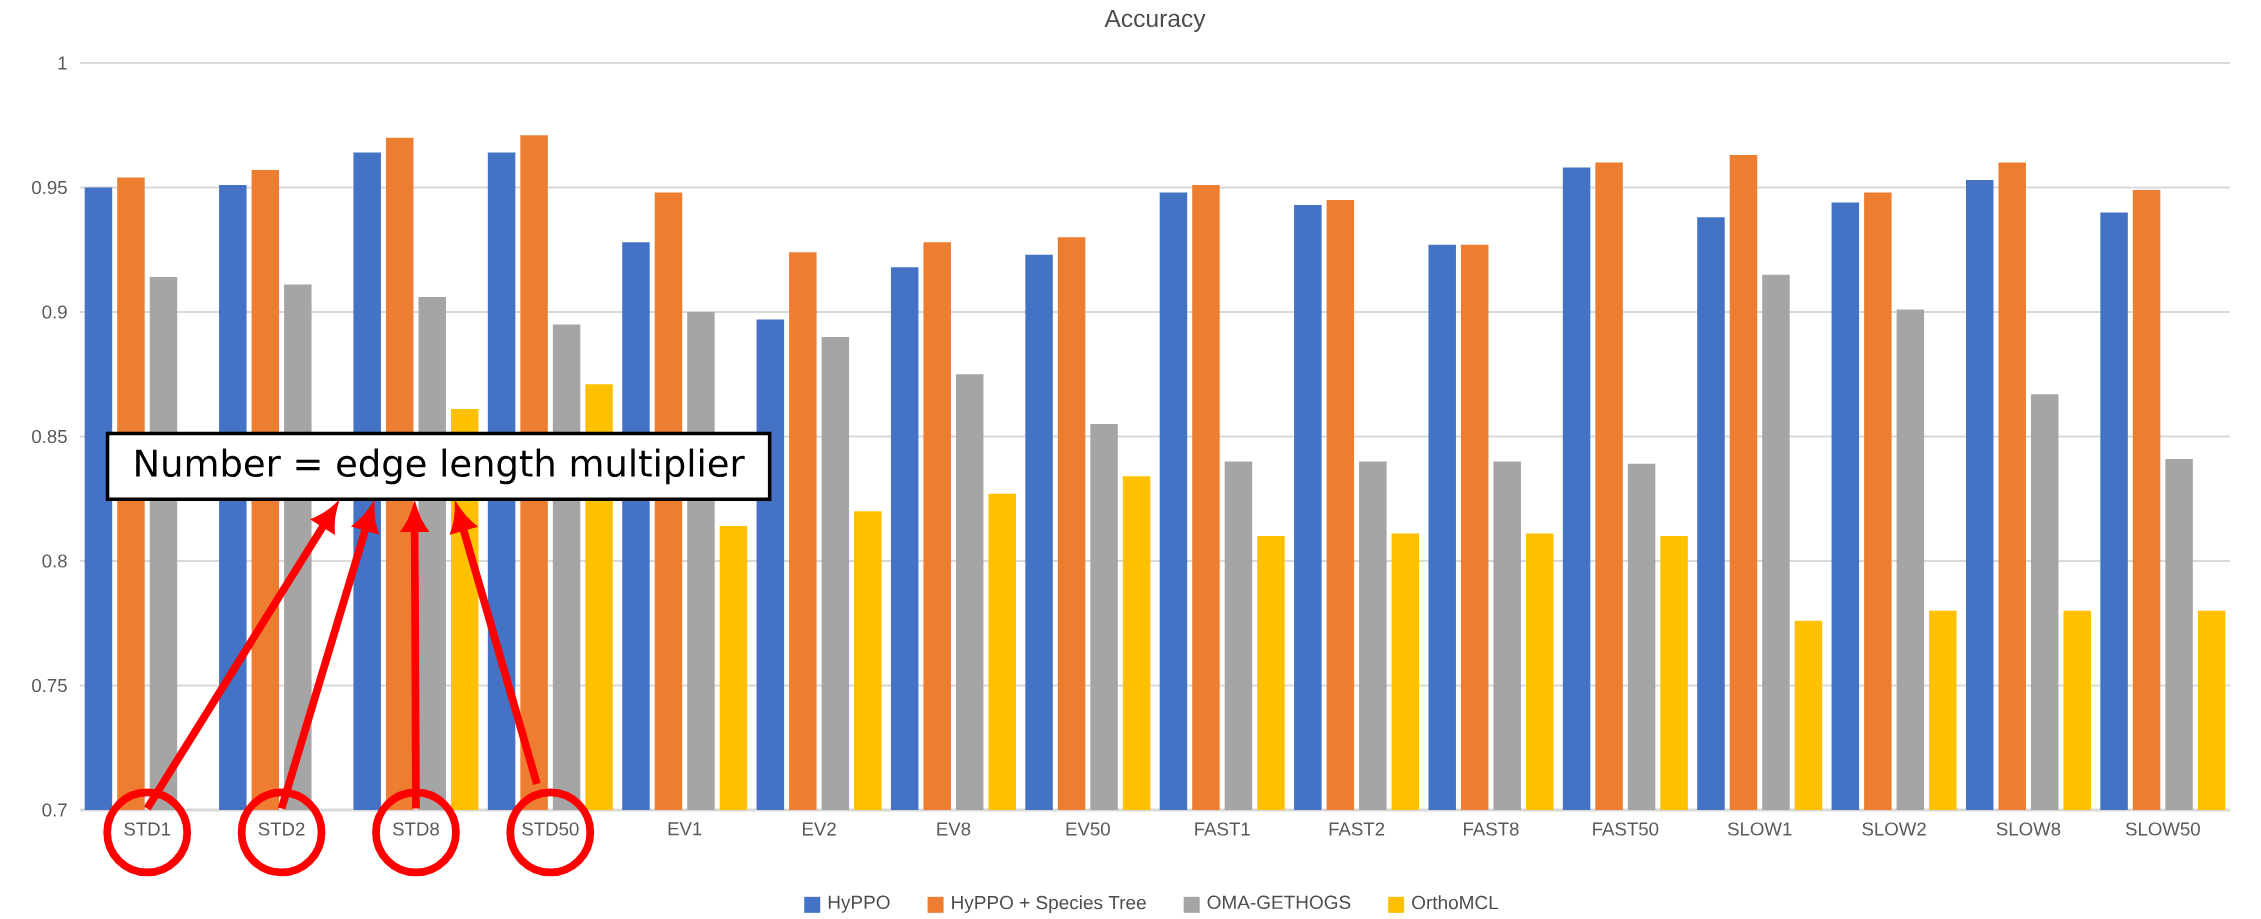  What do you see at coordinates (859, 904) in the screenshot?
I see `legend-label: HyPPO` at bounding box center [859, 904].